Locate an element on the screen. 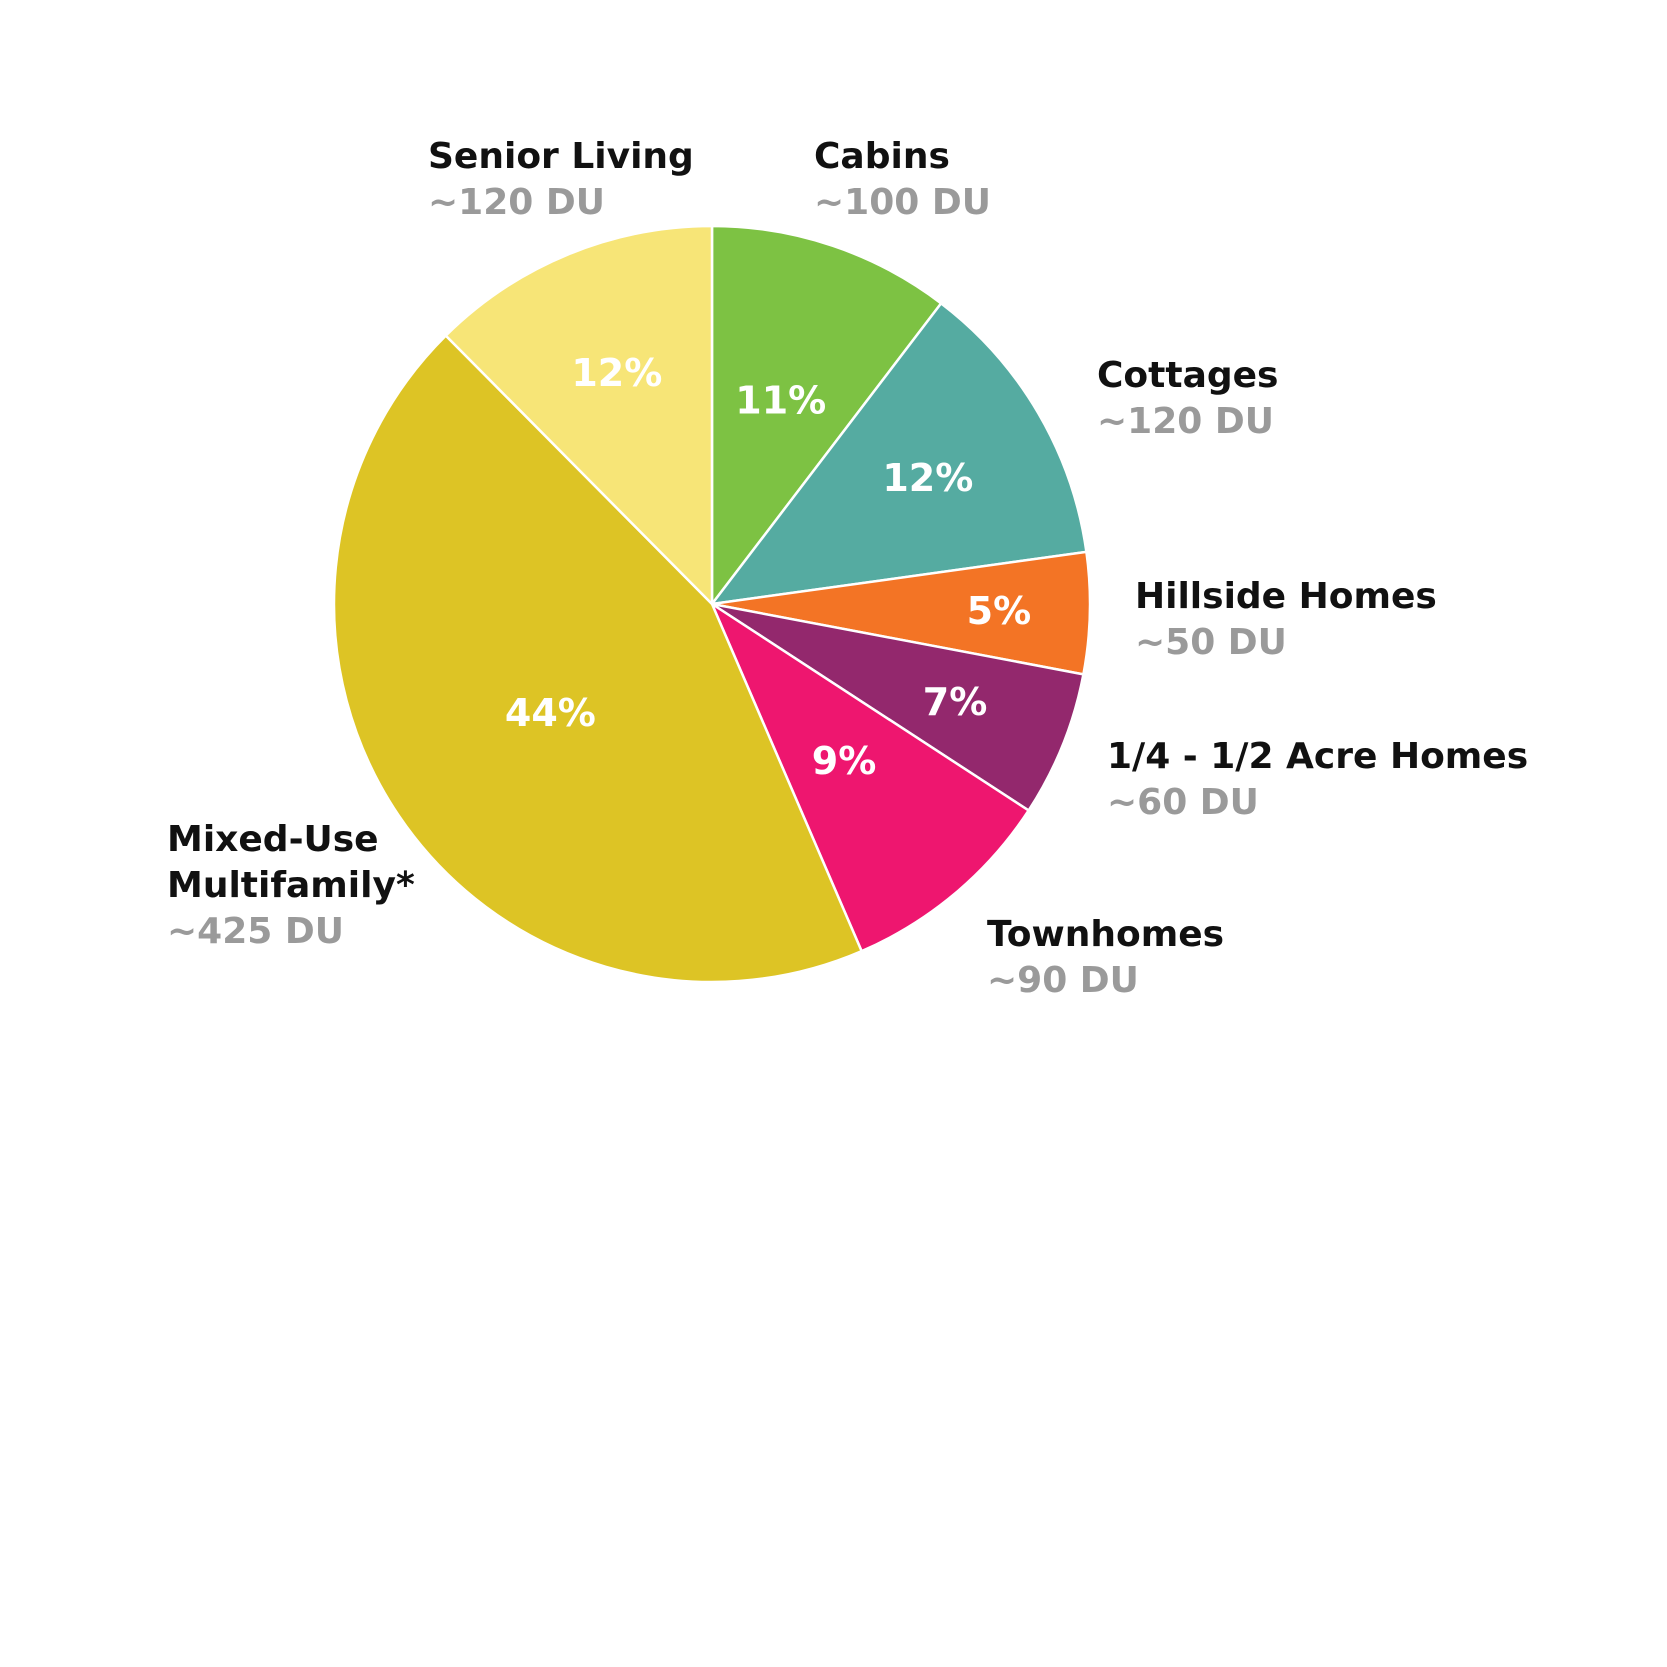 Image resolution: width=1667 pixels, height=1667 pixels. category-name-line: Townhomes is located at coordinates (1105, 934).